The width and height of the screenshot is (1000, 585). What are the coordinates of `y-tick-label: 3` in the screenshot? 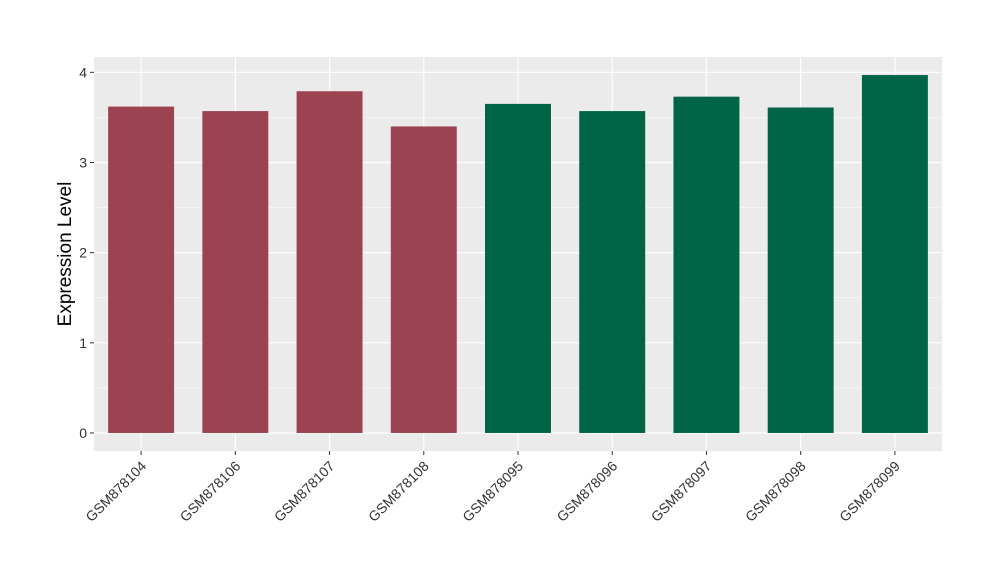 It's located at (83, 162).